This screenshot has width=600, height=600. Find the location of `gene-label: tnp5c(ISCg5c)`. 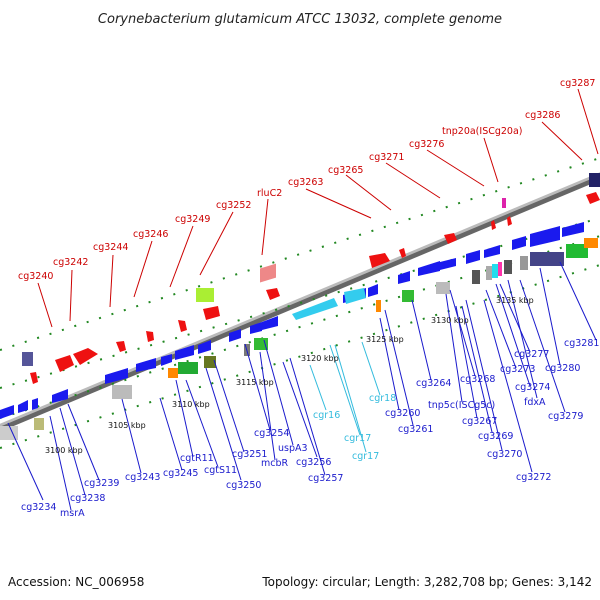

gene-label: tnp5c(ISCg5c) is located at coordinates (461, 405).